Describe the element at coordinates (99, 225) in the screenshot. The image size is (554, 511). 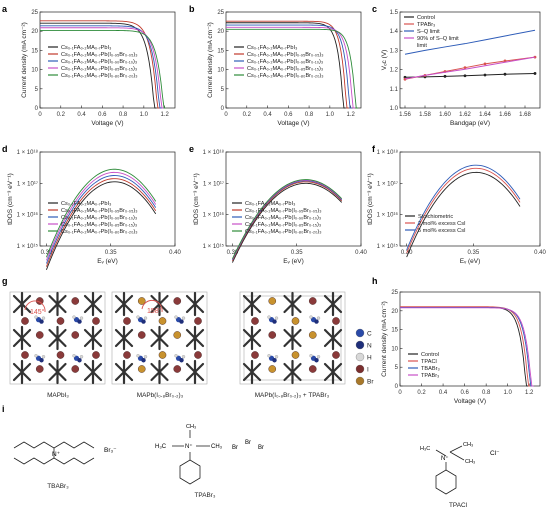
I see `legend-label-d: Cs₀.₁FA₀.₂MA₀.₇Pb(I₀.₈₅Br₀.₁₅)₃` at that location.